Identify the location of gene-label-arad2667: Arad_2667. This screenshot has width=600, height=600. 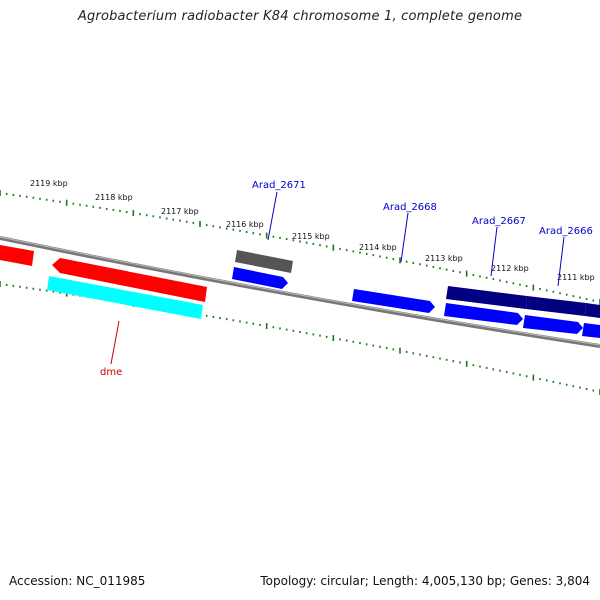
(499, 221).